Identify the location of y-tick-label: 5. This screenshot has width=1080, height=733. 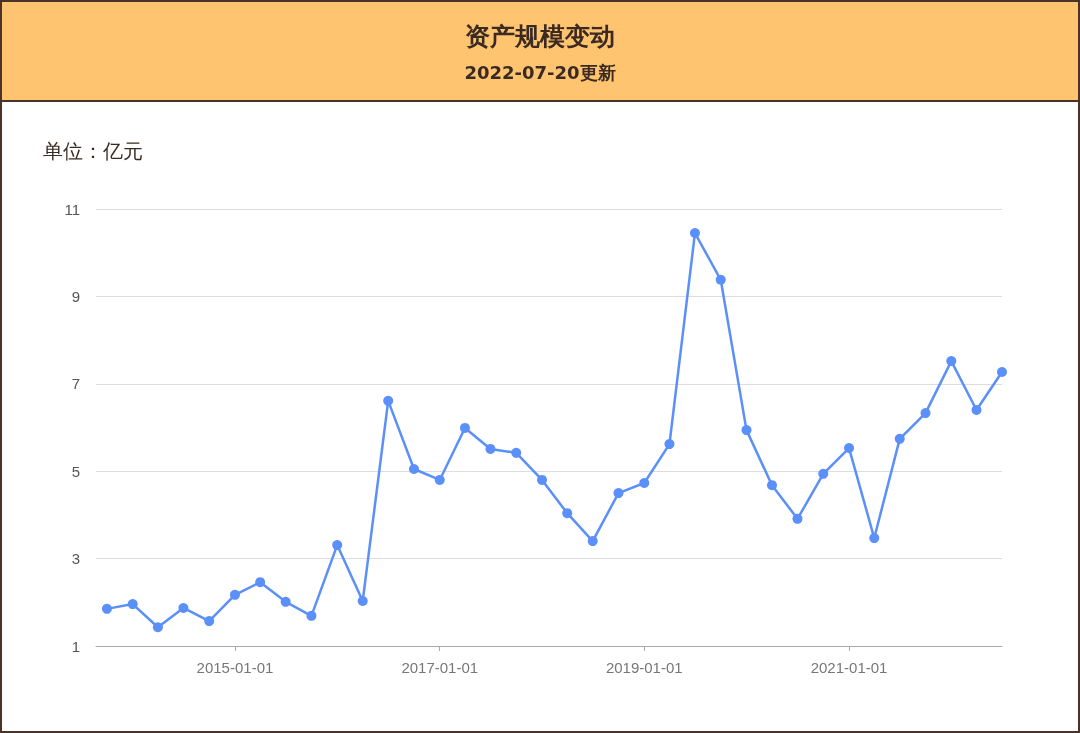
(75, 471).